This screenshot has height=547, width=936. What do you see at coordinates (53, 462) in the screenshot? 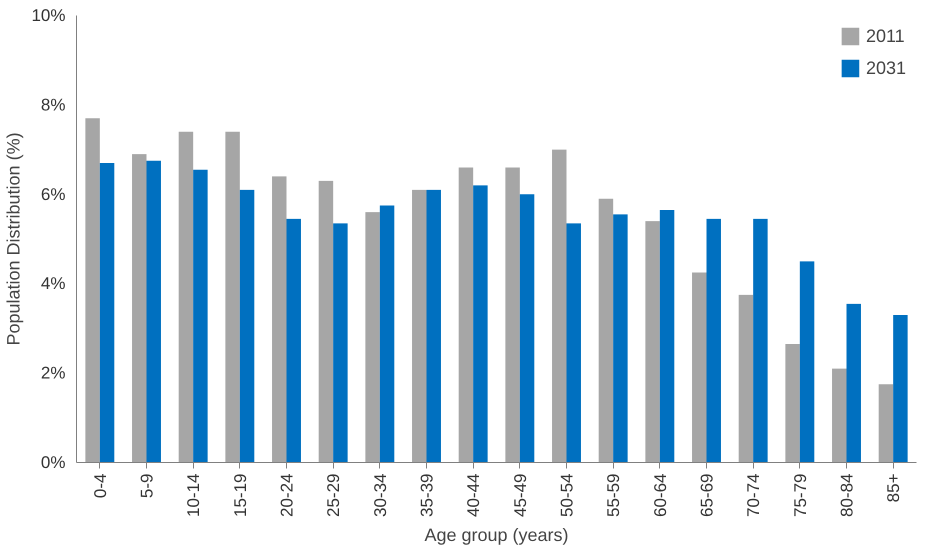
I see `y-tick-label: 0%` at bounding box center [53, 462].